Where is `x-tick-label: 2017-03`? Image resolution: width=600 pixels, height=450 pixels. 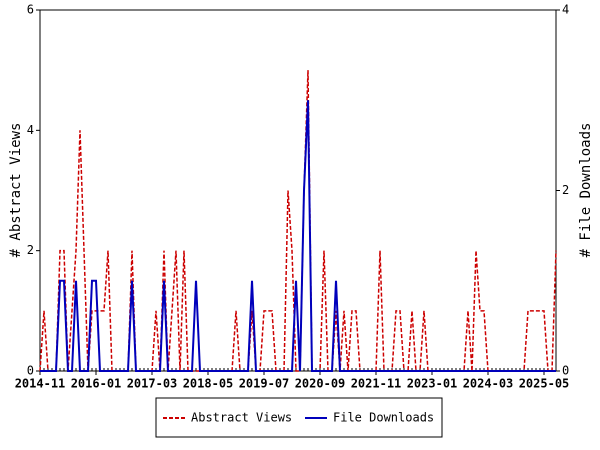
x-tick-label: 2017-03 is located at coordinates (152, 384).